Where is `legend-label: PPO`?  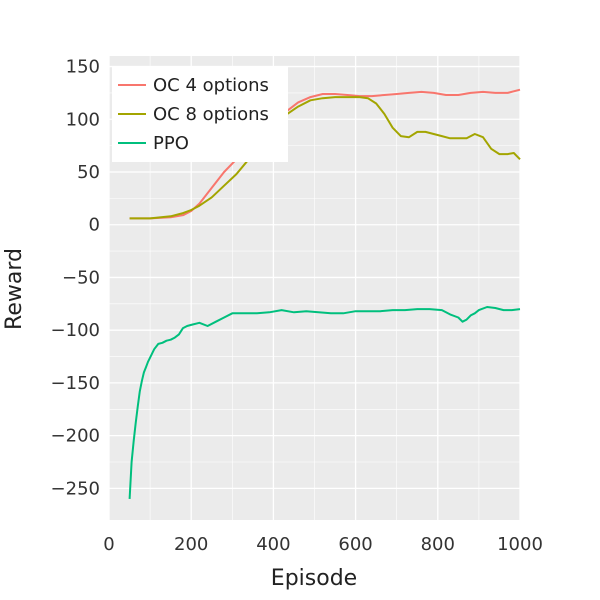
legend-label: PPO is located at coordinates (171, 143).